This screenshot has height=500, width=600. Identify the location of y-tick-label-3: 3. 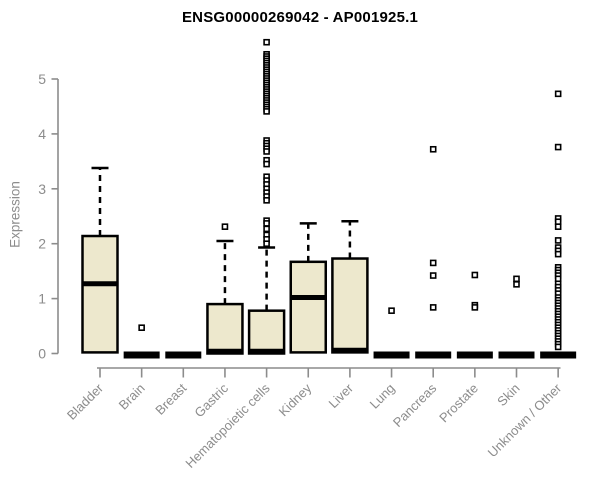
(42, 189).